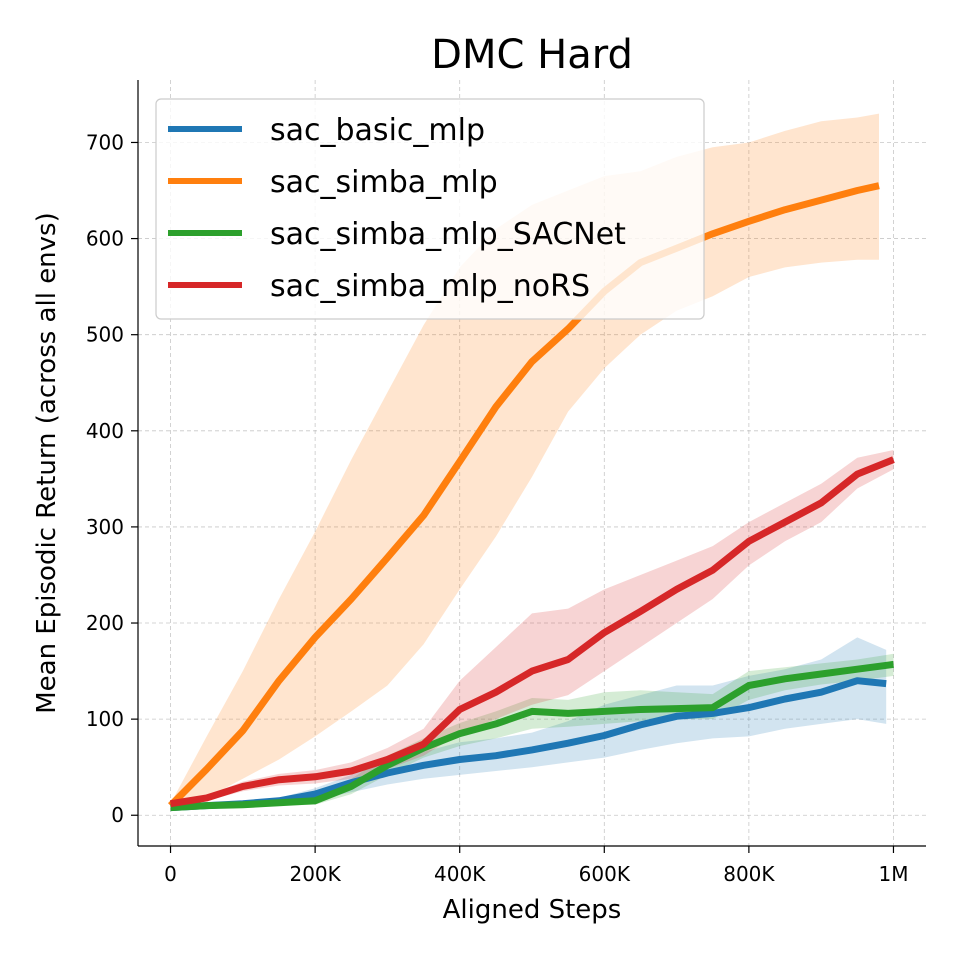 This screenshot has width=960, height=960. I want to click on x-tick-label: 600K, so click(605, 874).